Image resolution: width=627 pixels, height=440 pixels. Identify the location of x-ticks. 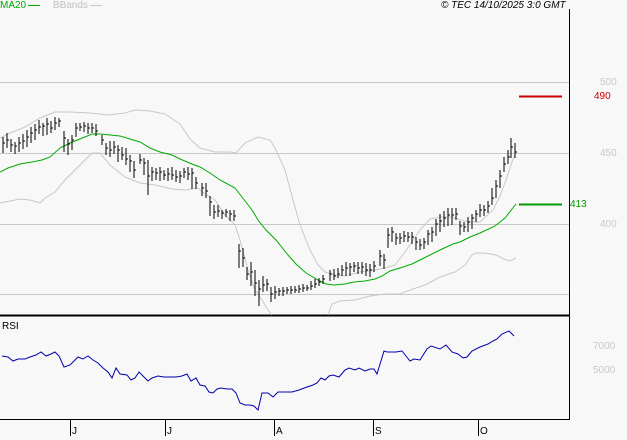
(274, 428).